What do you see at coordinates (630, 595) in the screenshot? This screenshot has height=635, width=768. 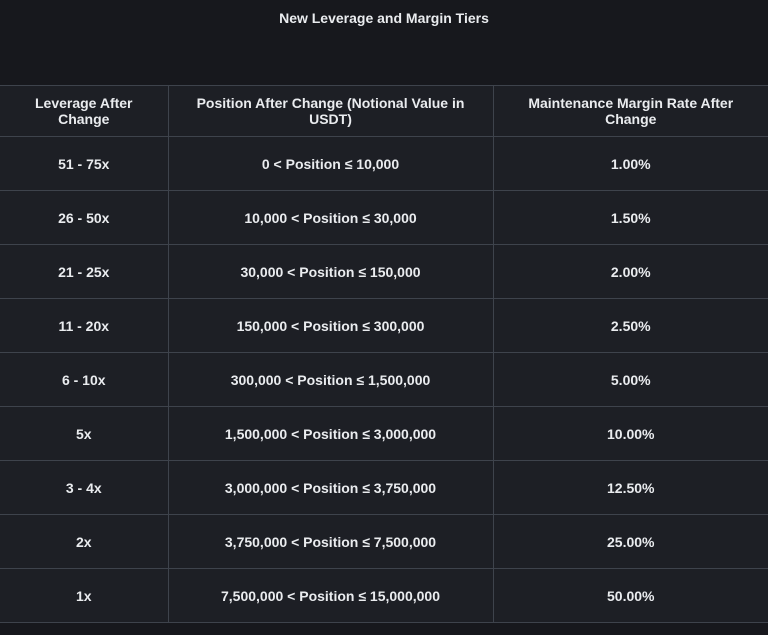 I see `margin-rate-cell: 50.00%` at bounding box center [630, 595].